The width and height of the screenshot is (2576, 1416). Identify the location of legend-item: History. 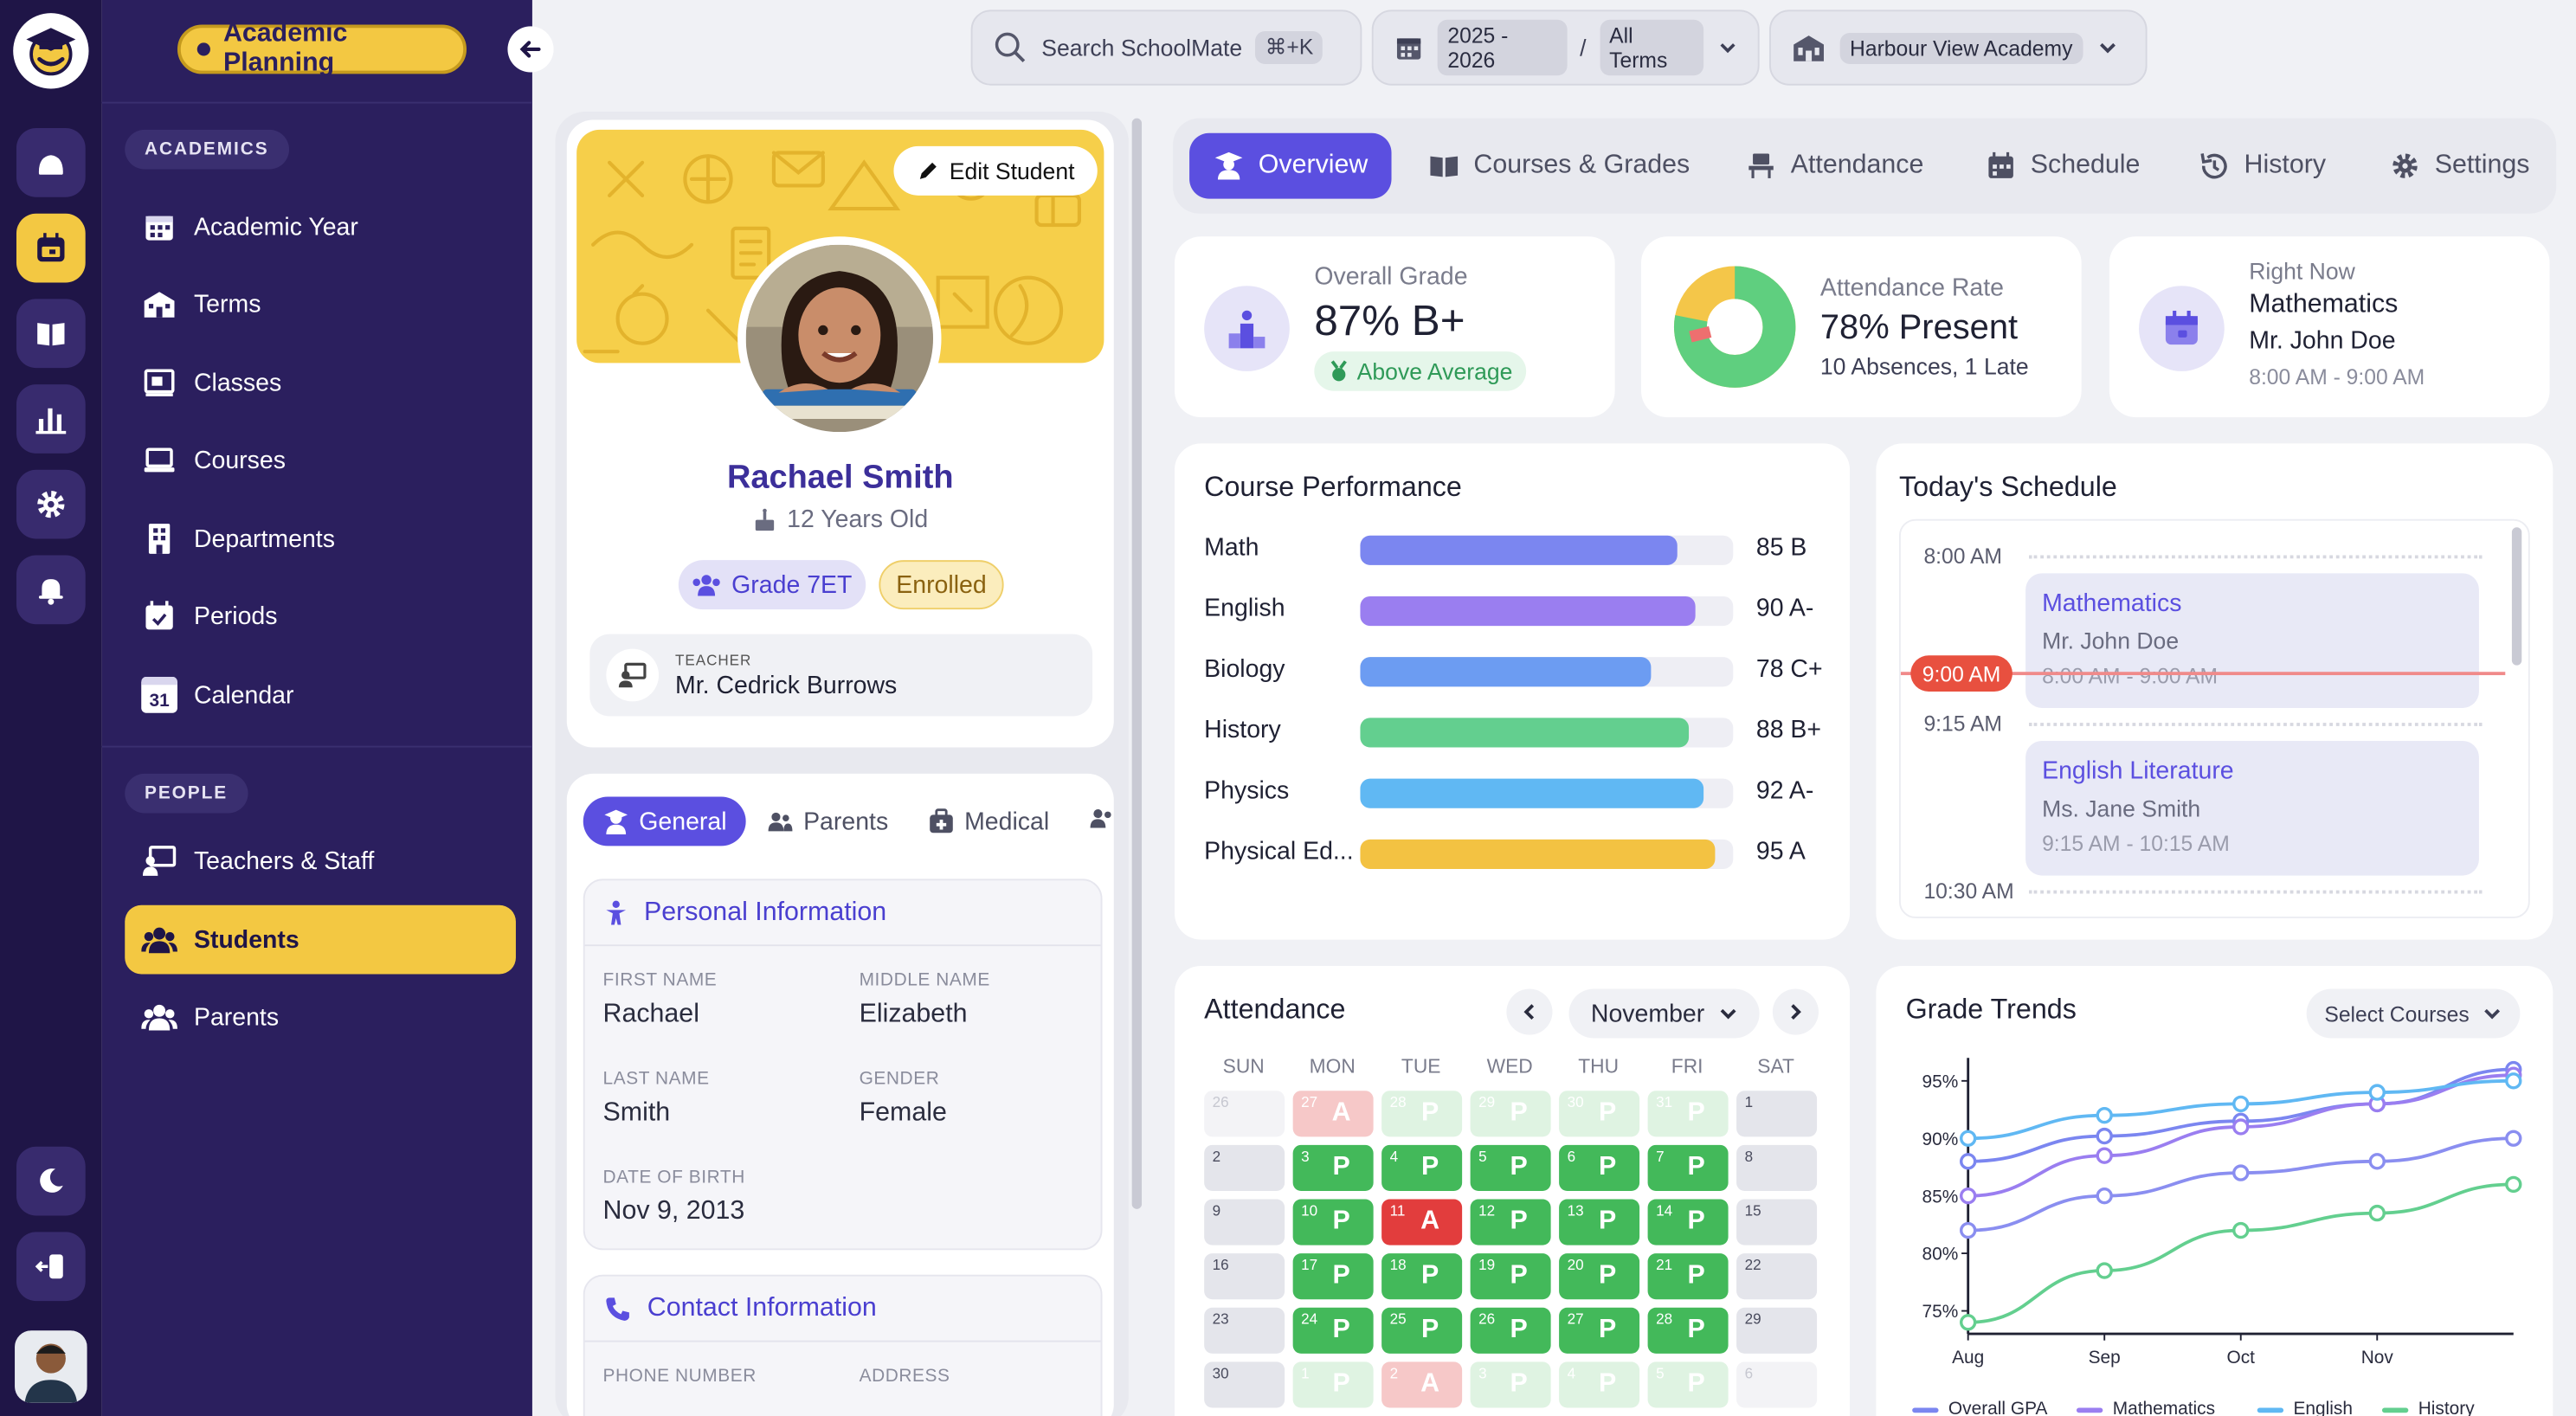
(2428, 1408).